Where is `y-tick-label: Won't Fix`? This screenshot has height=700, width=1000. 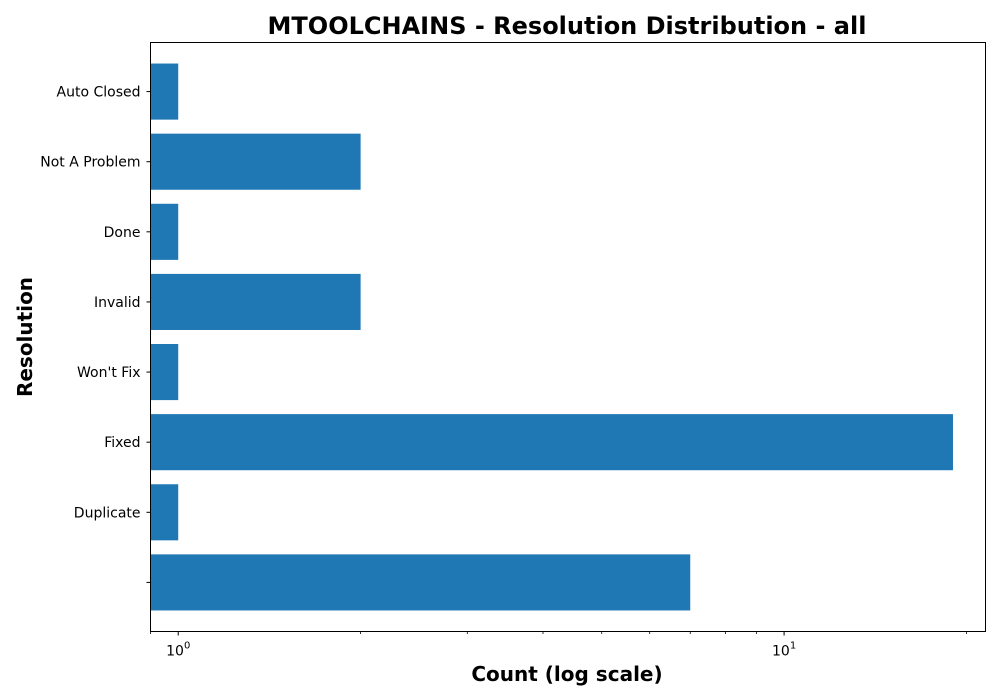 y-tick-label: Won't Fix is located at coordinates (108, 373).